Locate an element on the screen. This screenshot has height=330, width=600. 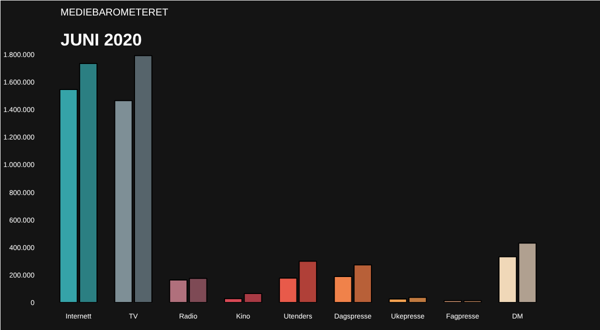
chart-subtitle: JUNI 2020 is located at coordinates (101, 40).